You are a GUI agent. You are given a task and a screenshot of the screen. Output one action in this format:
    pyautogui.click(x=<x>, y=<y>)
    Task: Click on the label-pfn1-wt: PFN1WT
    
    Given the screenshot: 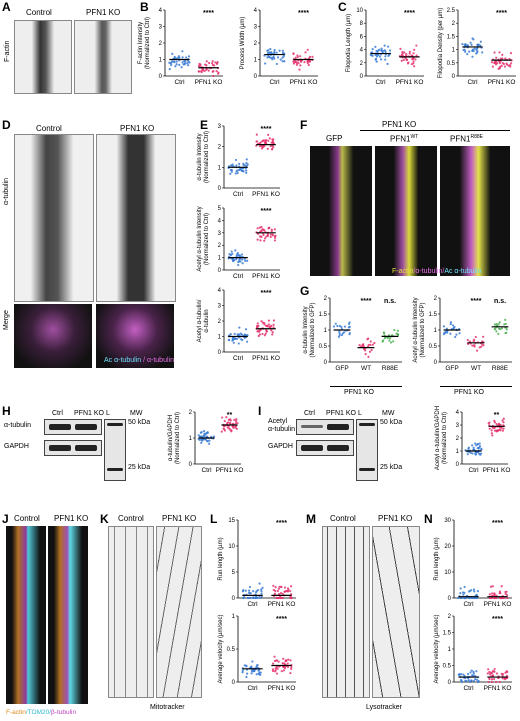 What is the action you would take?
    pyautogui.click(x=404, y=139)
    